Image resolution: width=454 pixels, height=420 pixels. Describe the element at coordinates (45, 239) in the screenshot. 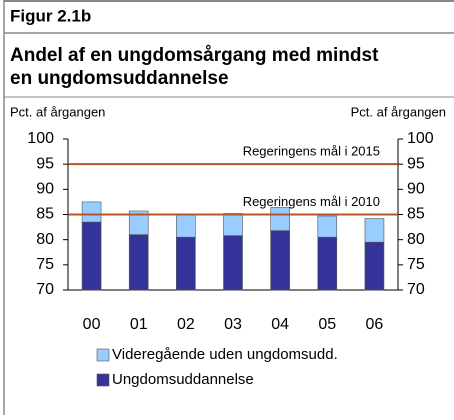

I see `y-tick-label: 80` at that location.